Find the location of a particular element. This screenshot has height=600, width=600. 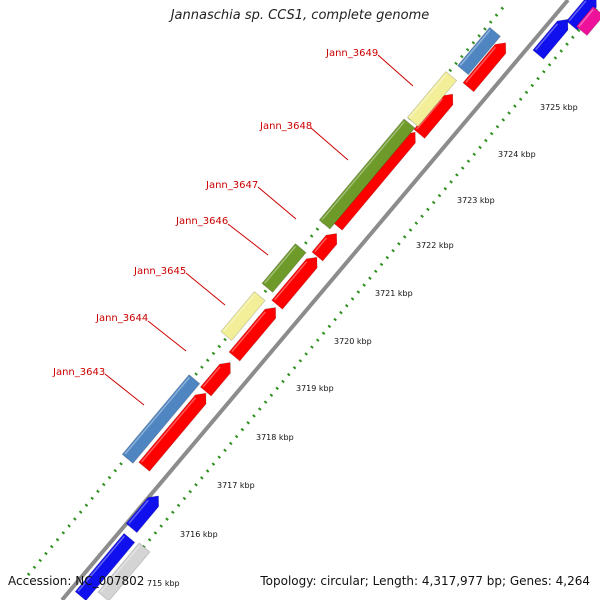

gene-label-jann-3646: Jann_3646 is located at coordinates (201, 221).